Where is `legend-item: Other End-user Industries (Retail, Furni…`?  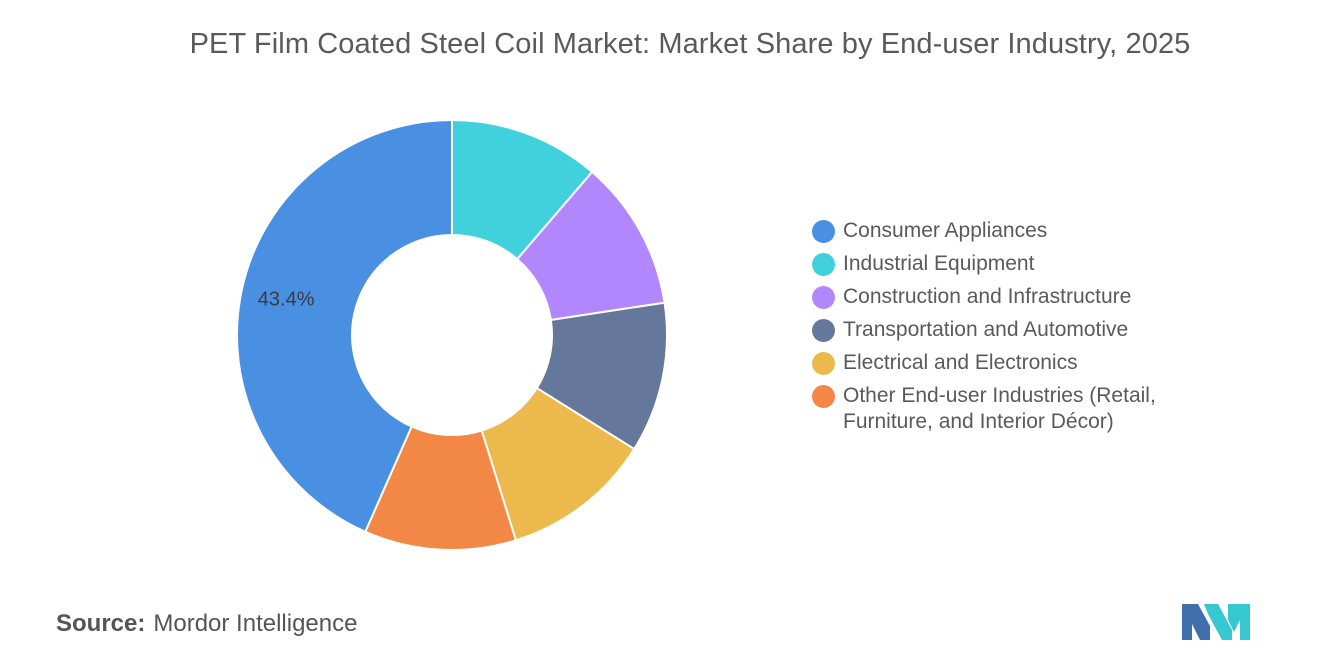 legend-item: Other End-user Industries (Retail, Furni… is located at coordinates (1022, 409).